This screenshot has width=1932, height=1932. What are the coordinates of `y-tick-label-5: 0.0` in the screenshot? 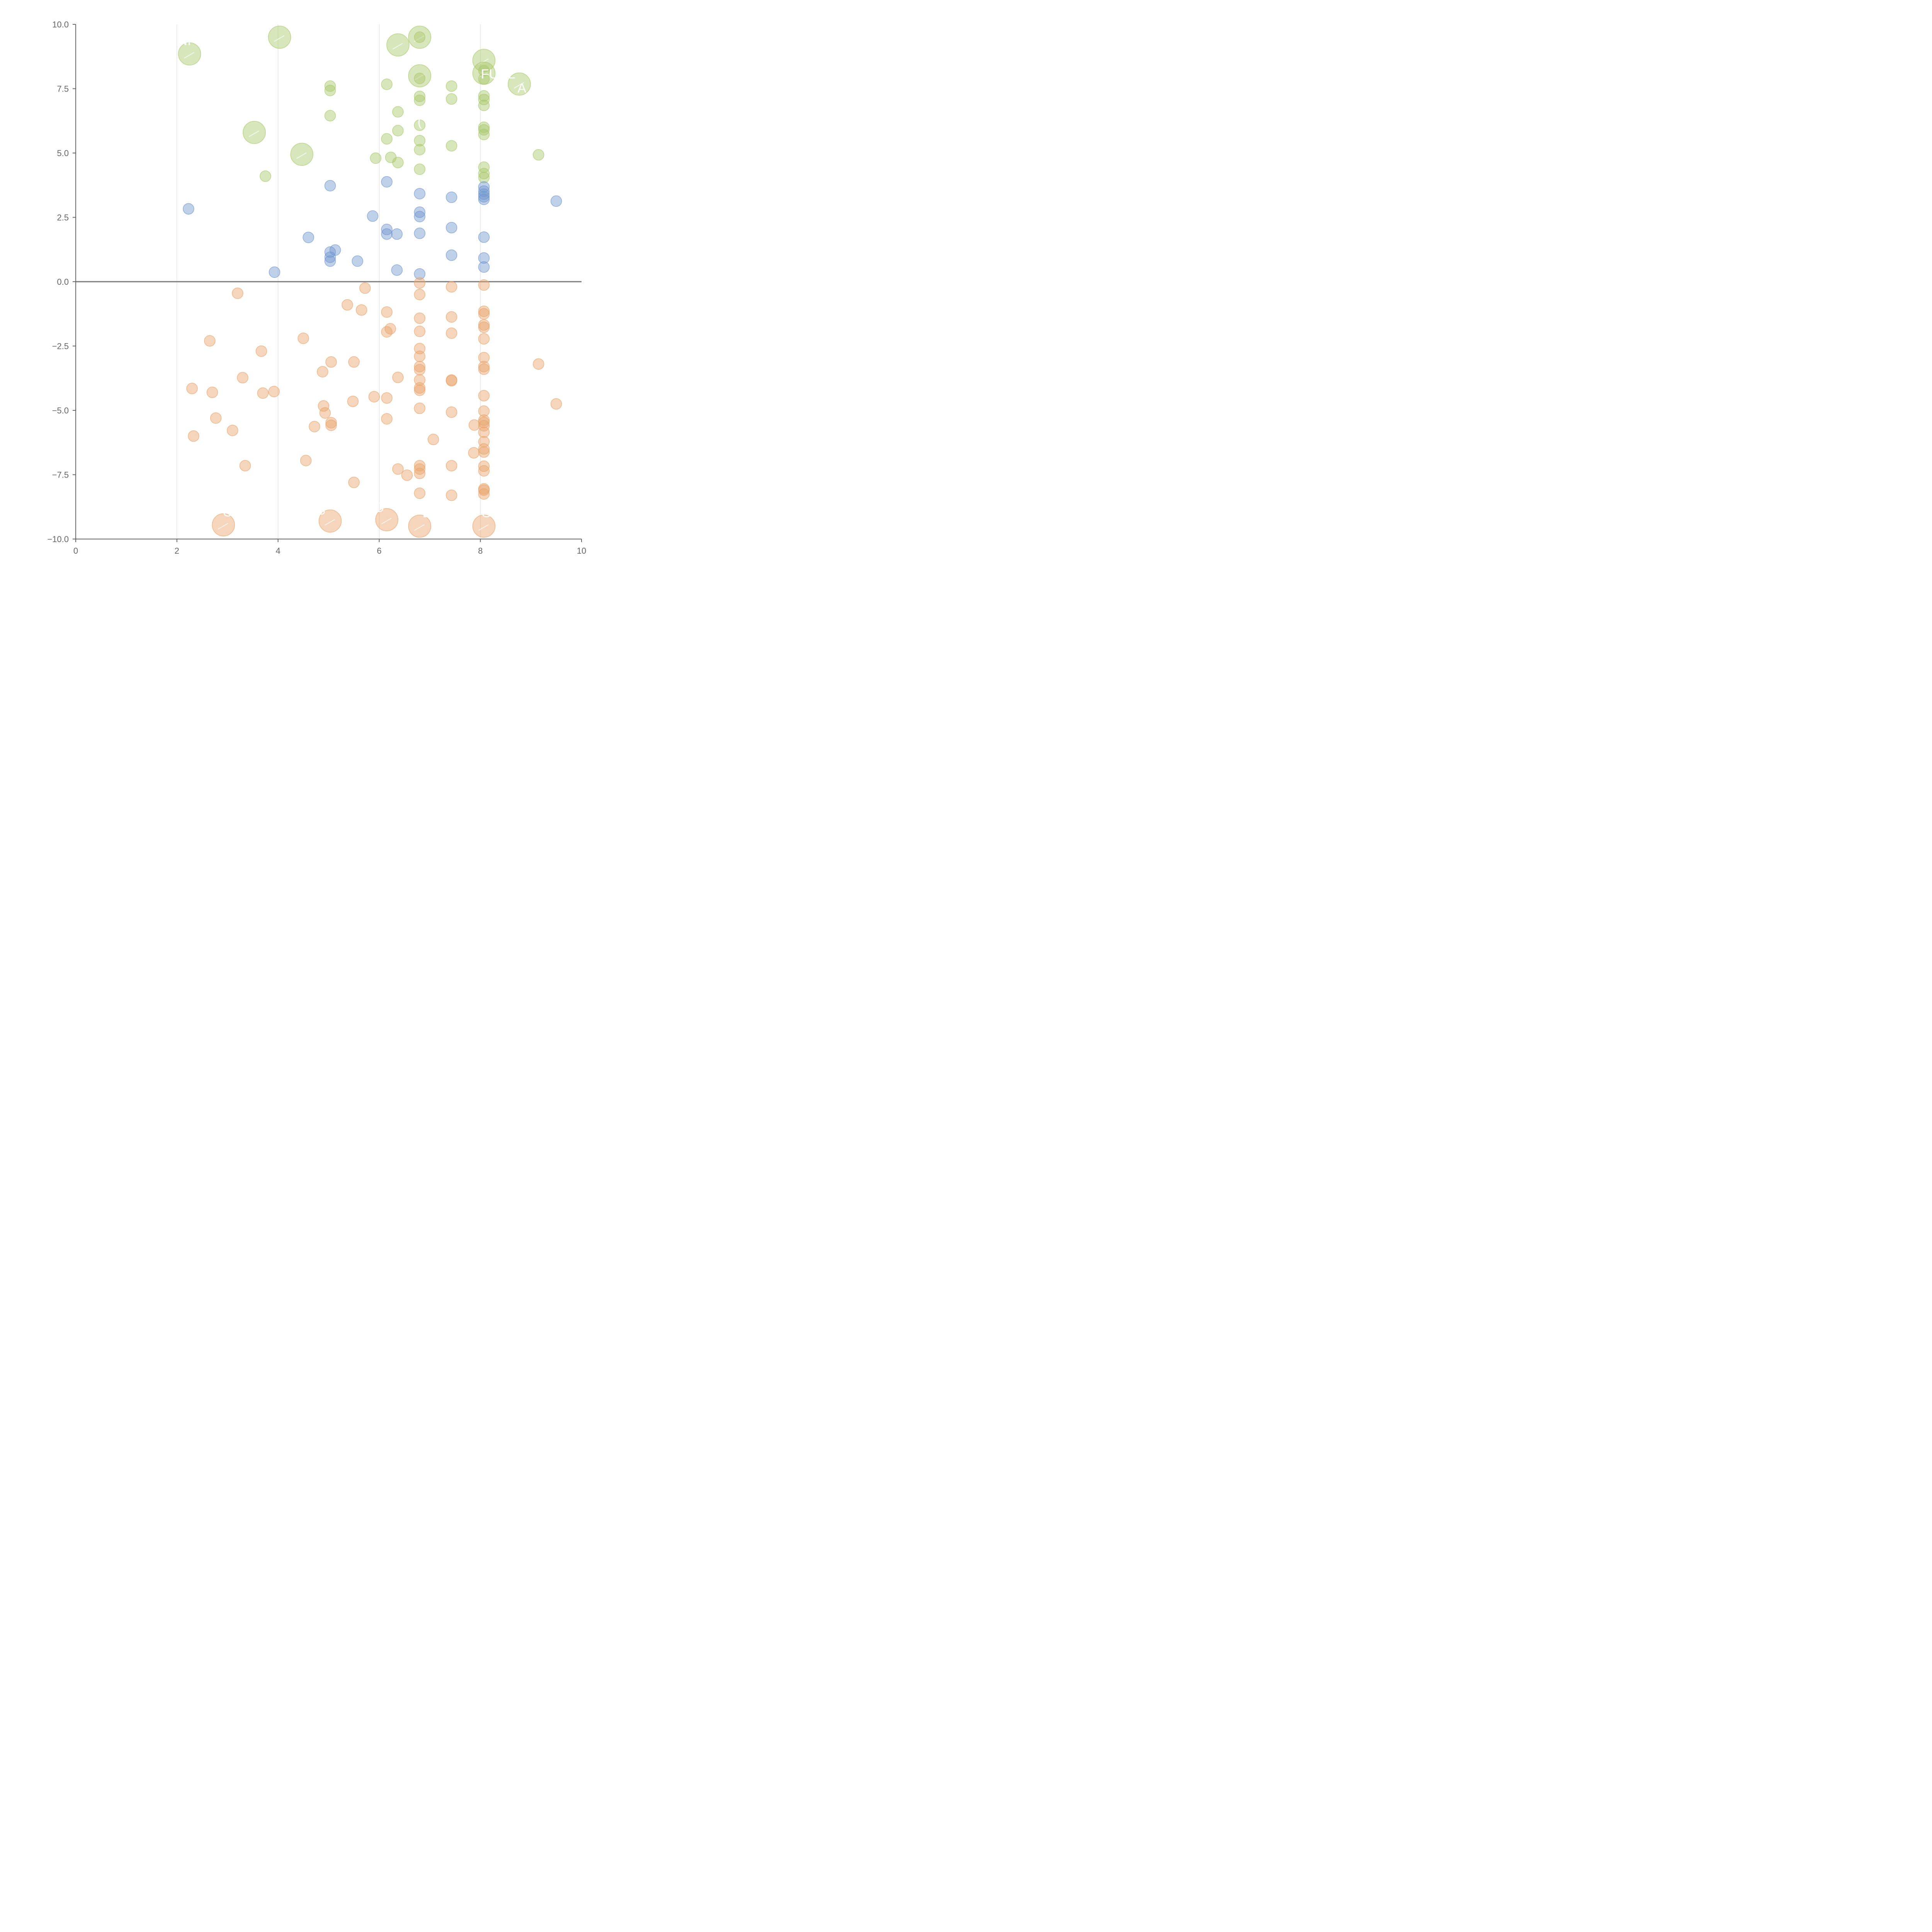 It's located at (63, 282).